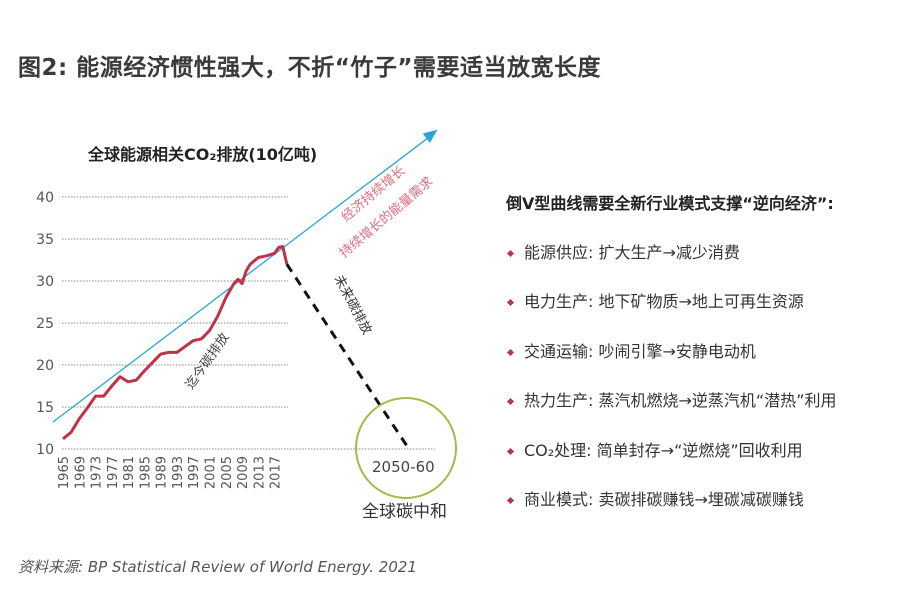 The image size is (924, 602). I want to click on x-tick-label: 1969, so click(80, 472).